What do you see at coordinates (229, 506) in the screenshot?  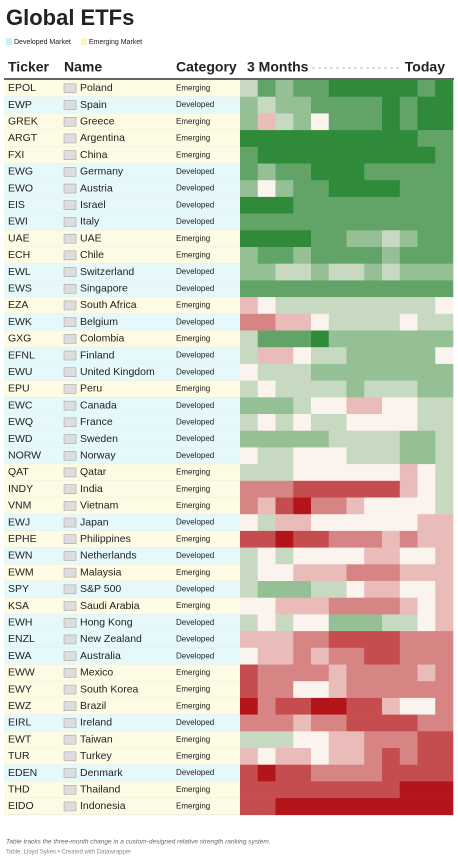 I see `table-row: VNM Vietnam Emerging` at bounding box center [229, 506].